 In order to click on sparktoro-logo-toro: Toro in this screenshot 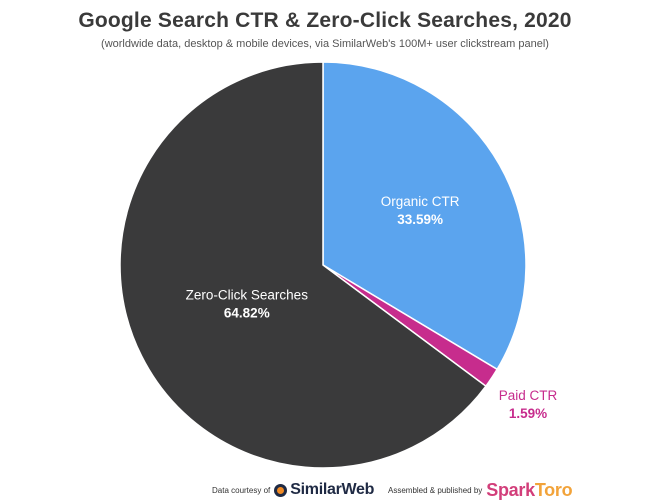, I will do `click(553, 489)`.